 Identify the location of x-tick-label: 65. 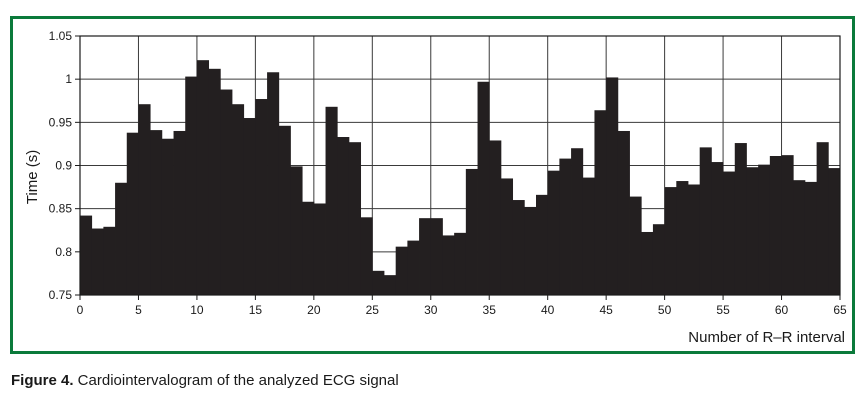
(840, 310).